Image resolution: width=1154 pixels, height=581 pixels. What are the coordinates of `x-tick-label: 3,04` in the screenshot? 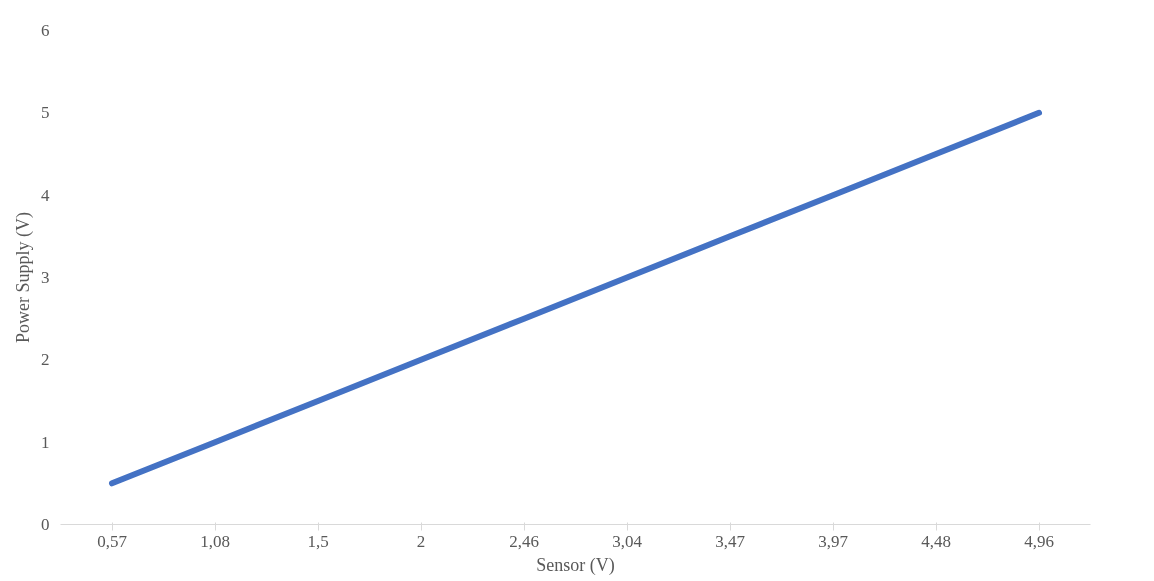 It's located at (627, 541).